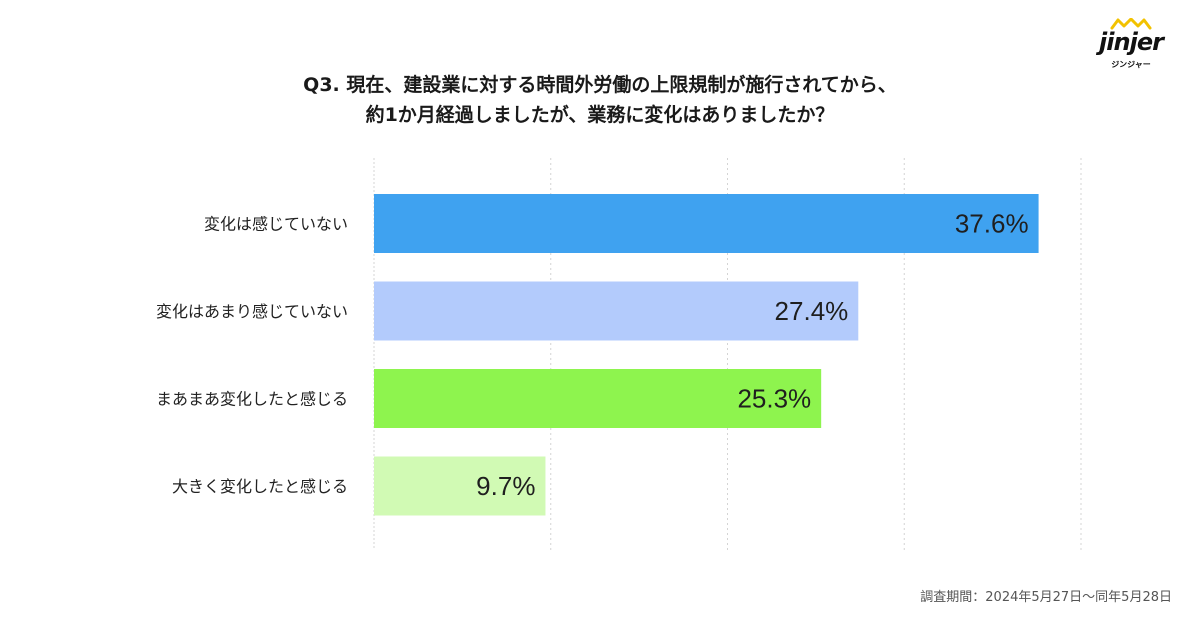  I want to click on data-label: 25.3%, so click(774, 399).